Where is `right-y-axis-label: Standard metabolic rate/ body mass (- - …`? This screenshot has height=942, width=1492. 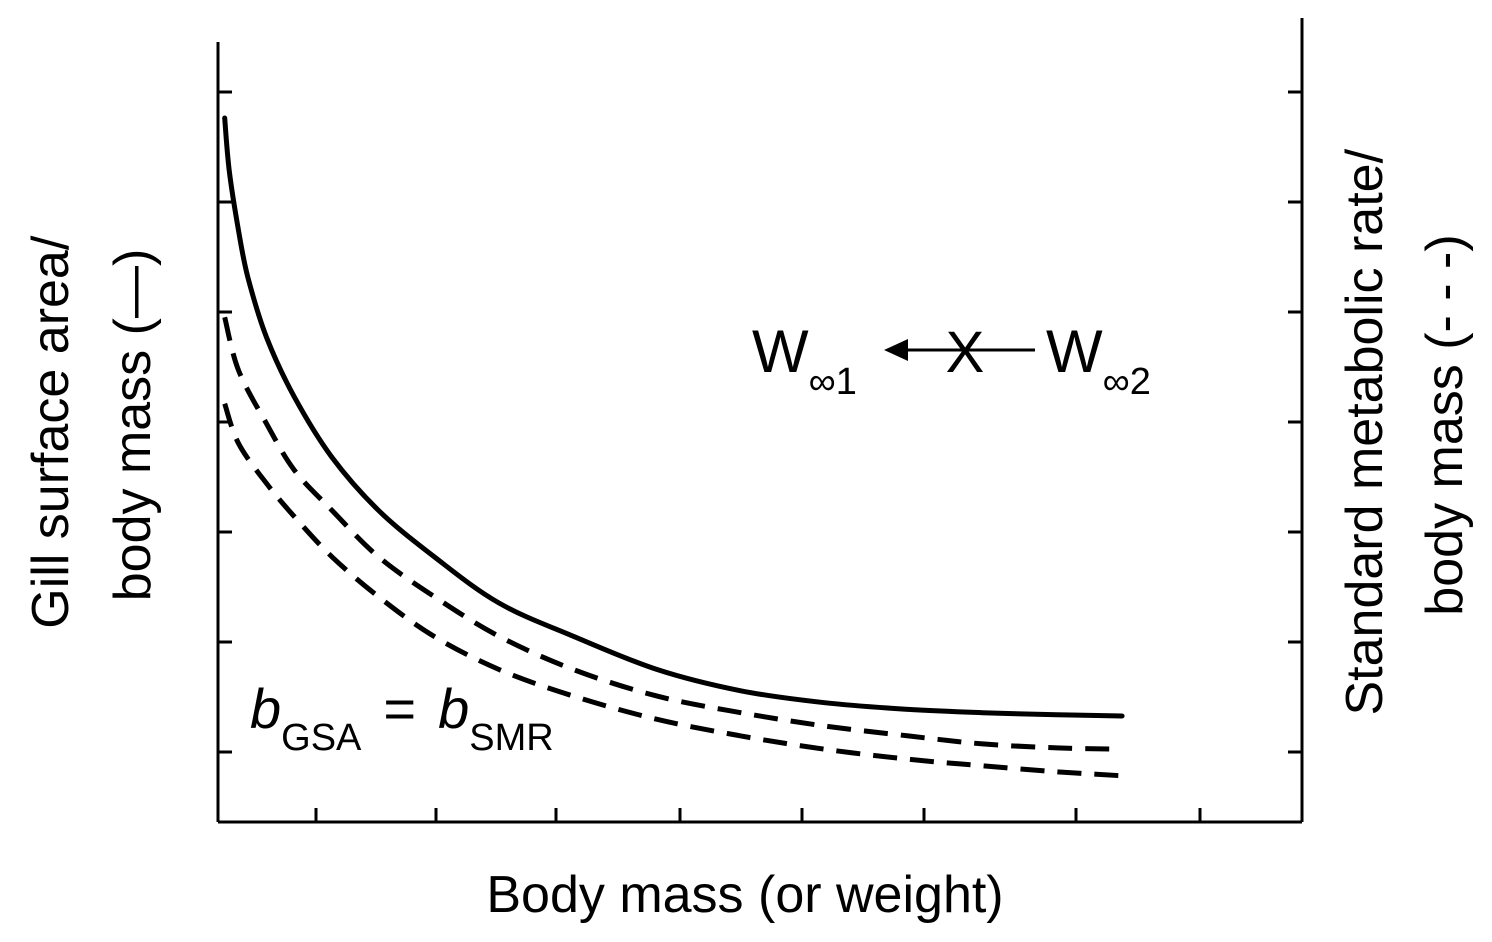
right-y-axis-label: Standard metabolic rate/ body mass (- - … is located at coordinates (1405, 425).